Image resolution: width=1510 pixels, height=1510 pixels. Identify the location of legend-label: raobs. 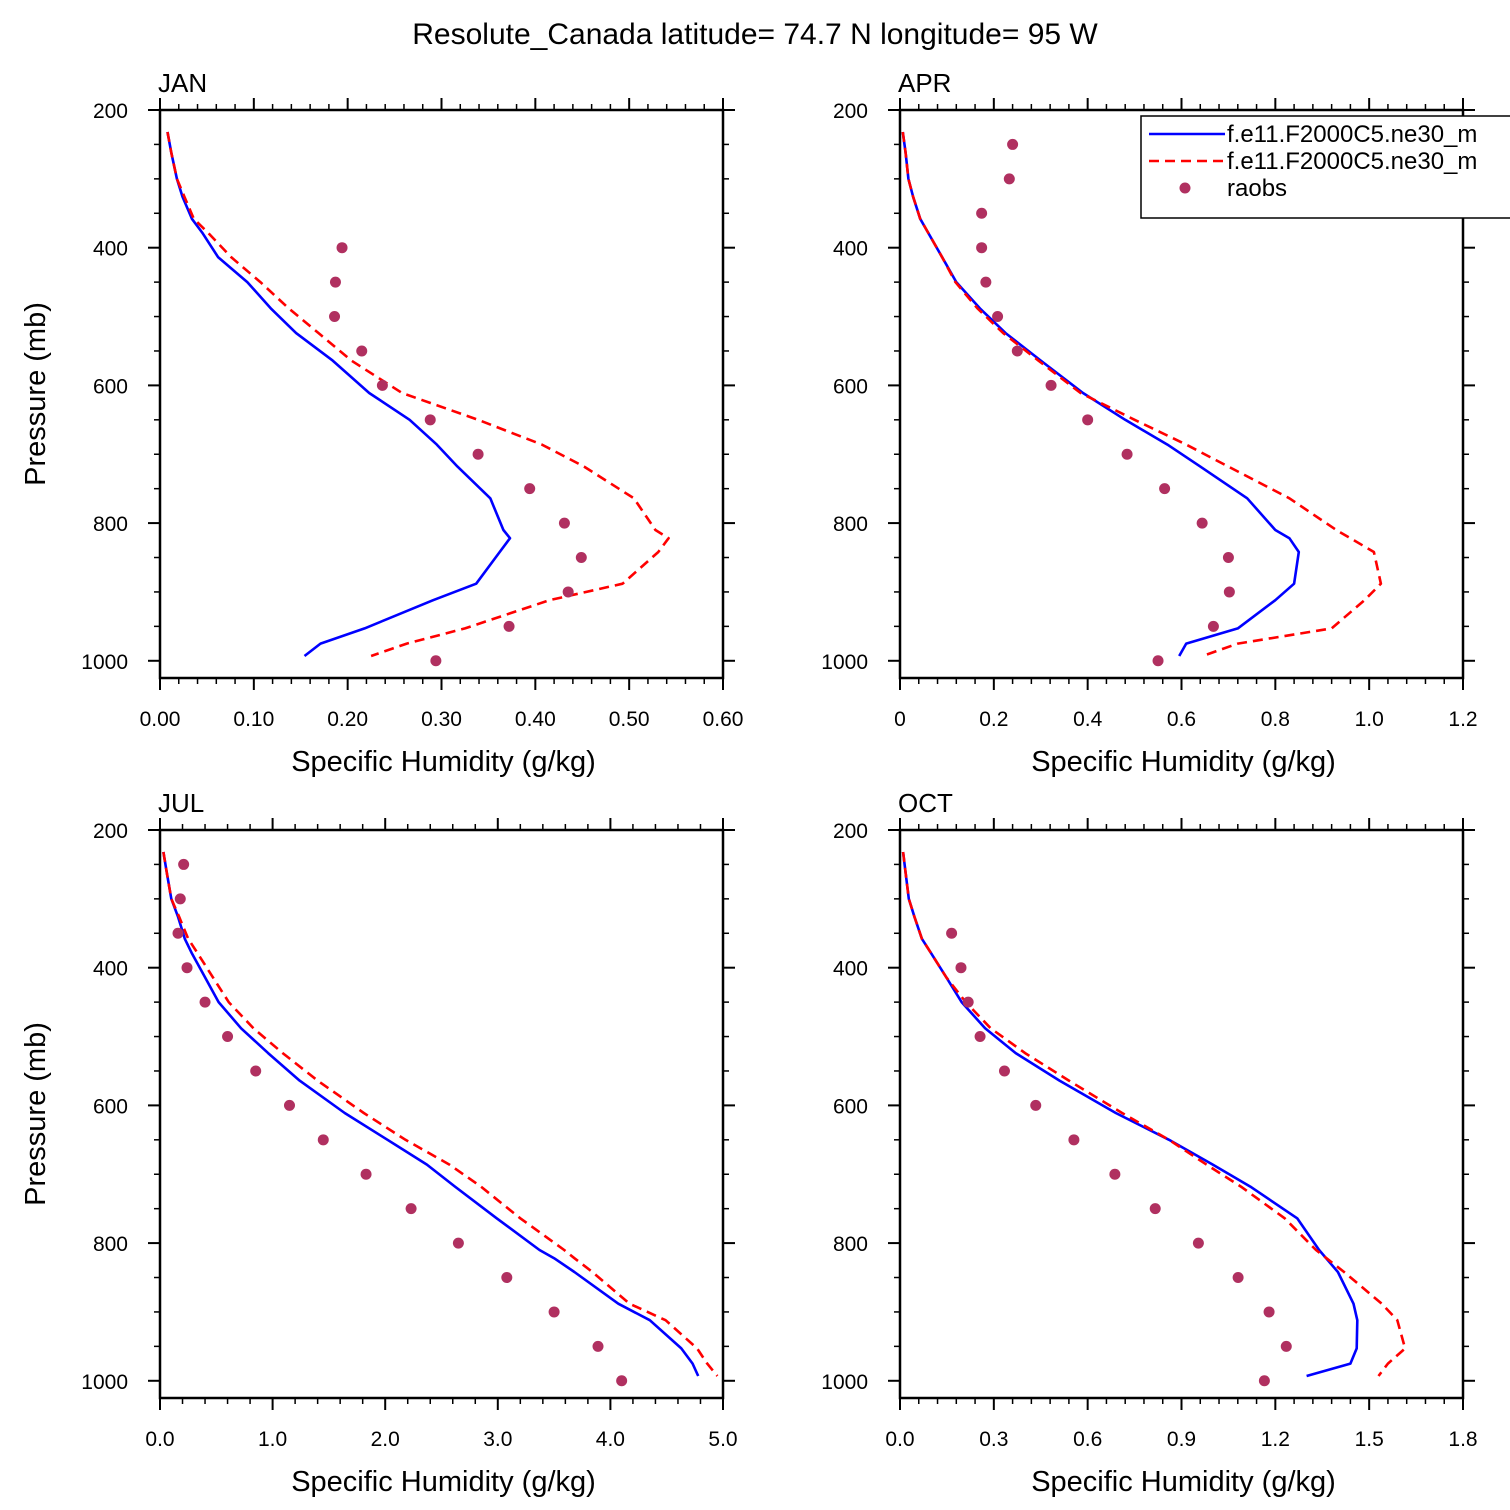
(1257, 188).